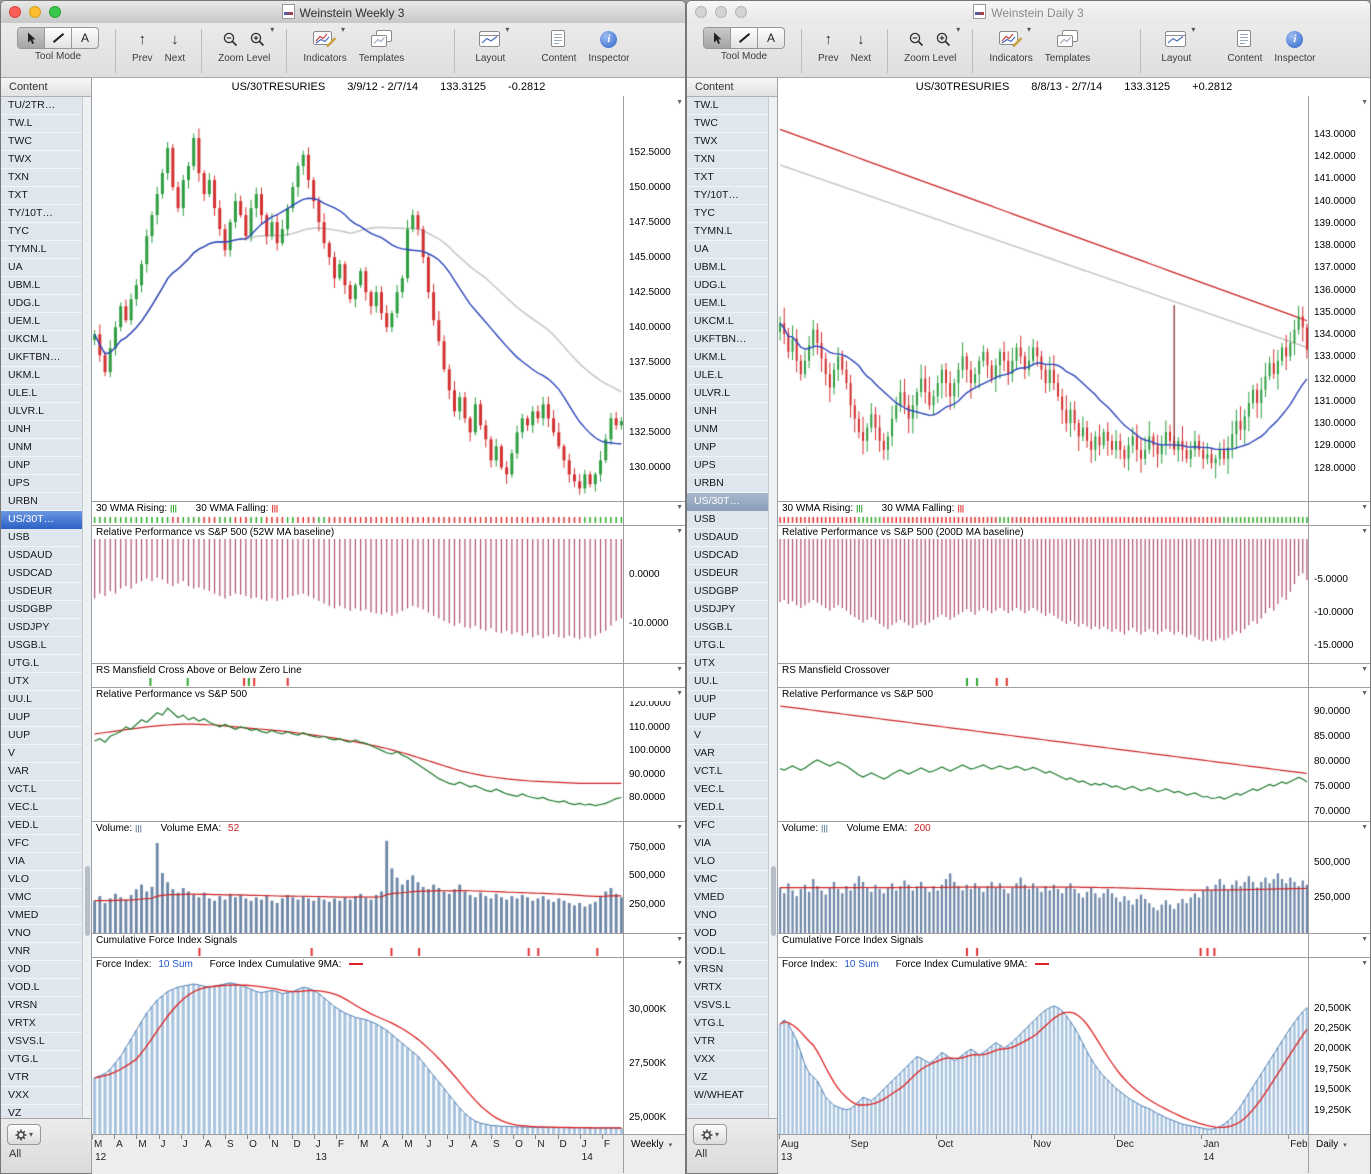  I want to click on sidebar-item-UDG.L: UDG.L, so click(728, 286).